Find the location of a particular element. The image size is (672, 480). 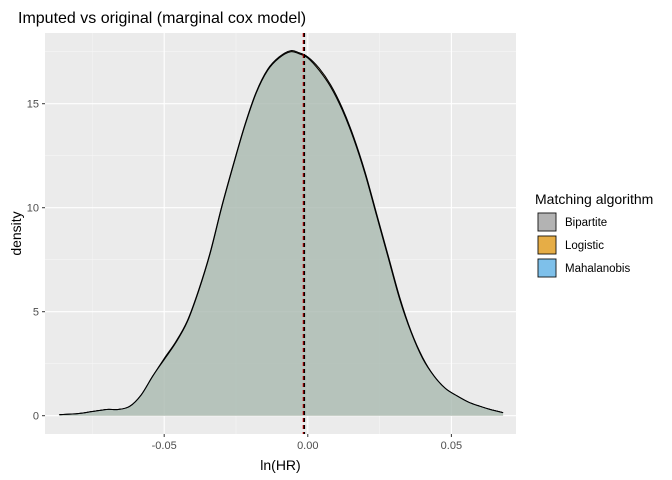

y-tick-label: 10 is located at coordinates (33, 209).